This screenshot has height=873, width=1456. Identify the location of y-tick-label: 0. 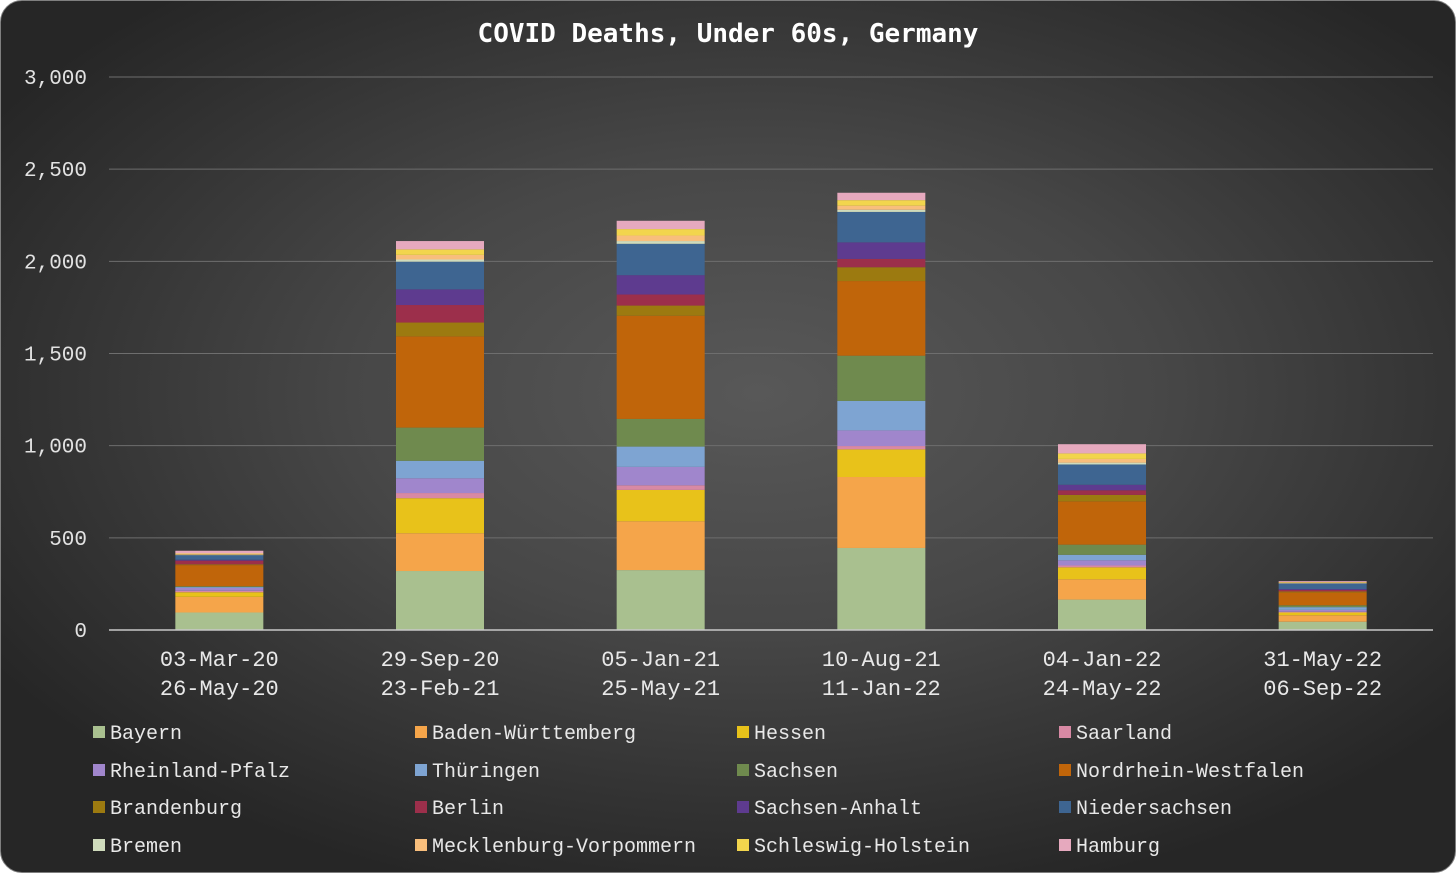
(80, 632).